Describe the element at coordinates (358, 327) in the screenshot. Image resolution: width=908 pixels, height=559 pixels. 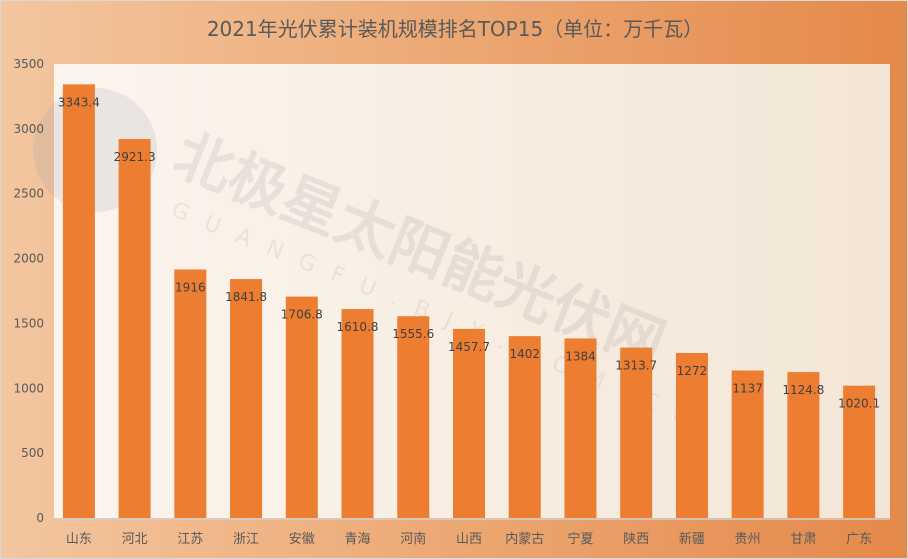
I see `data-label: 1610.8` at that location.